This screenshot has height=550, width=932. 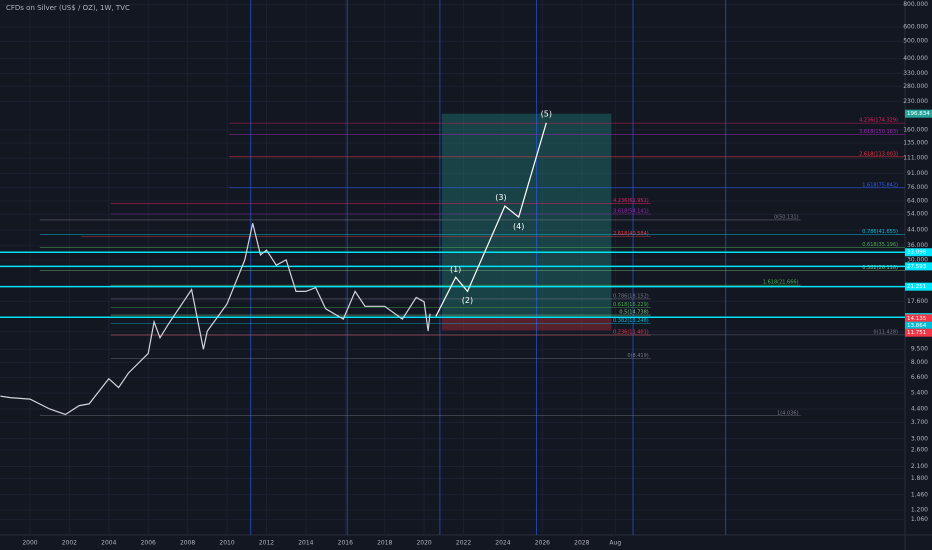 What do you see at coordinates (919, 409) in the screenshot?
I see `y-tick-label: 4.400` at bounding box center [919, 409].